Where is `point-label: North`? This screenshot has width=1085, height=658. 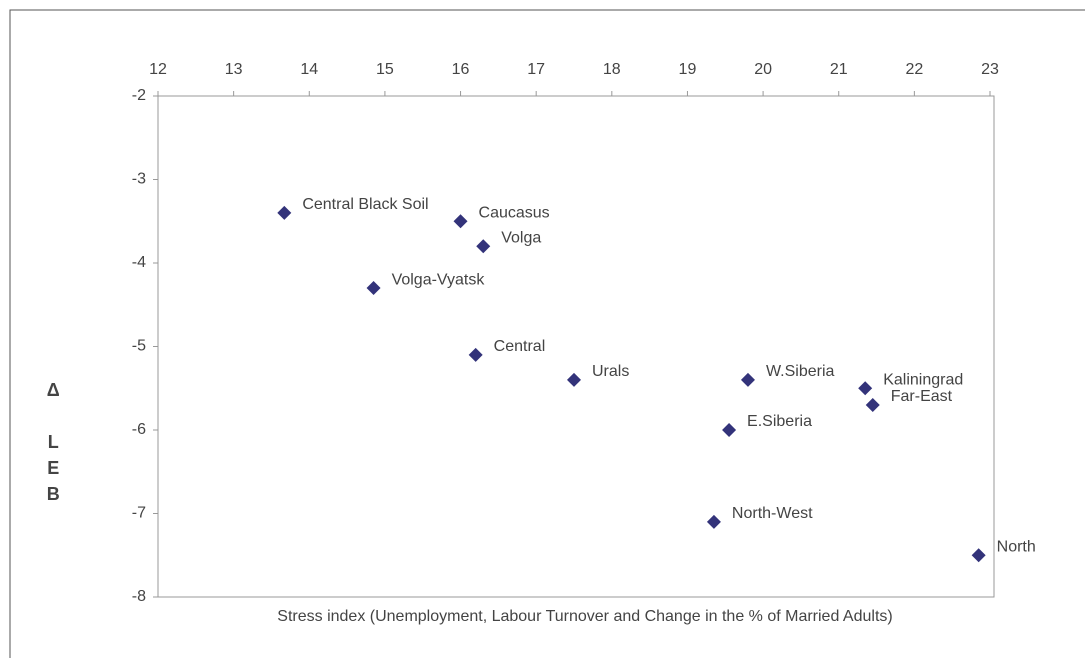 point-label: North is located at coordinates (1016, 546).